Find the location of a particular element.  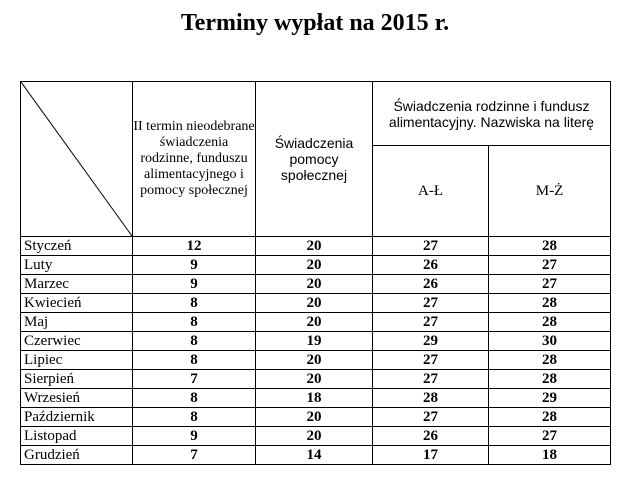

table-row: Grudzień 7 14 17 18 is located at coordinates (315, 455).